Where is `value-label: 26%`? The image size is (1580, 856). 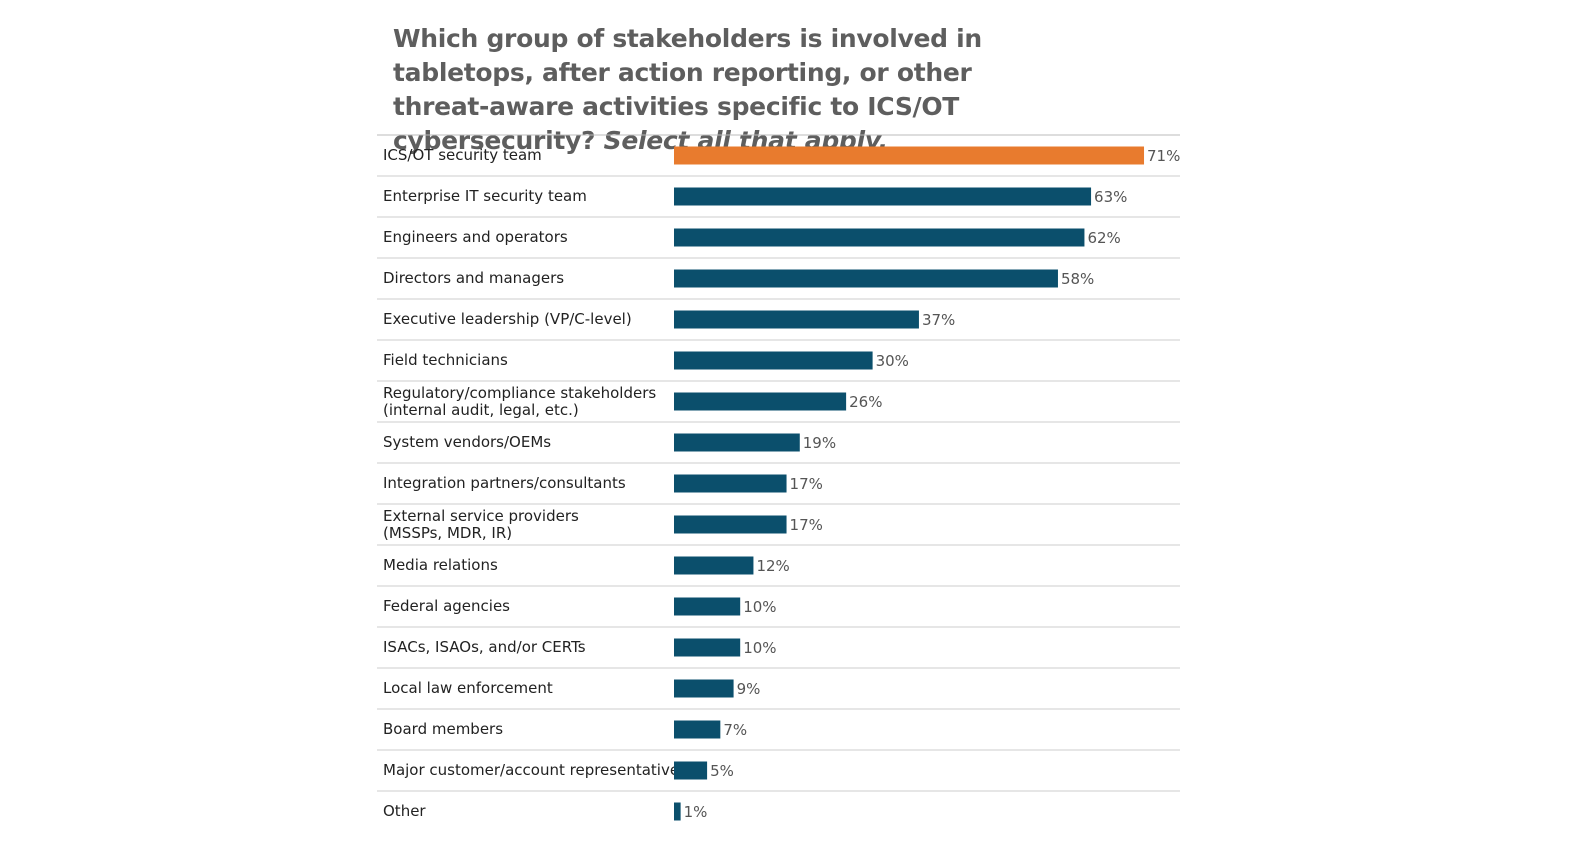 value-label: 26% is located at coordinates (865, 402).